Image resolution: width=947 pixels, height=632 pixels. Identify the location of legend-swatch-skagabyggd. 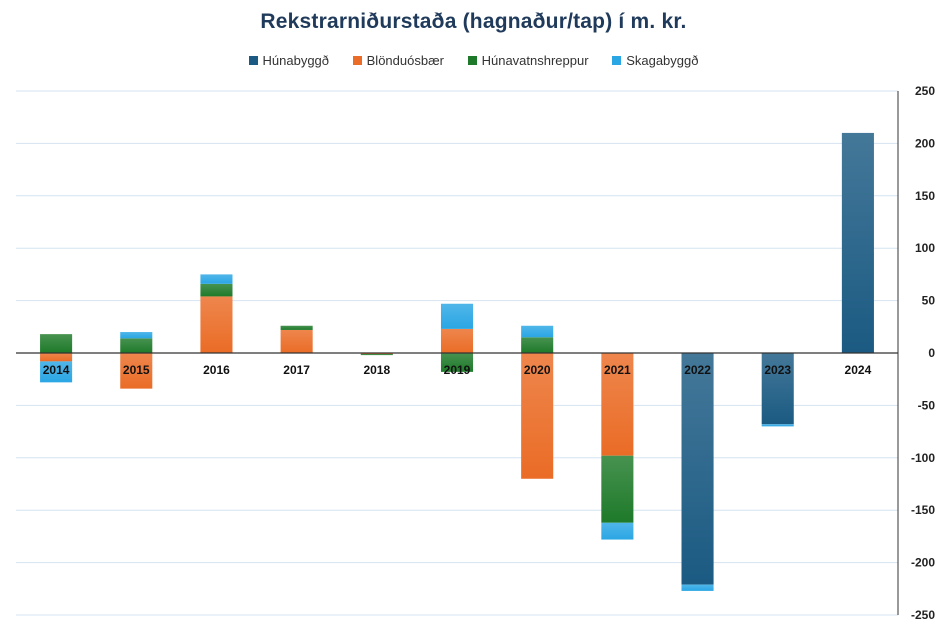
(617, 60).